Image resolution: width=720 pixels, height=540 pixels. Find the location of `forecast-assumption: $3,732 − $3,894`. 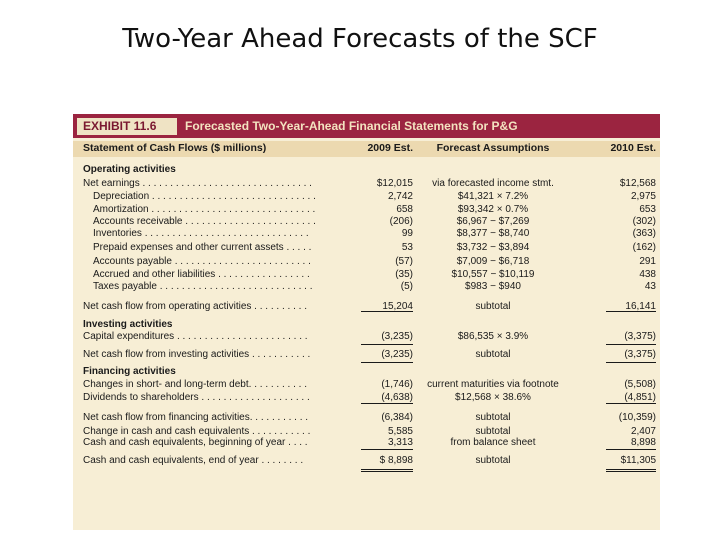

forecast-assumption: $3,732 − $3,894 is located at coordinates (493, 247).